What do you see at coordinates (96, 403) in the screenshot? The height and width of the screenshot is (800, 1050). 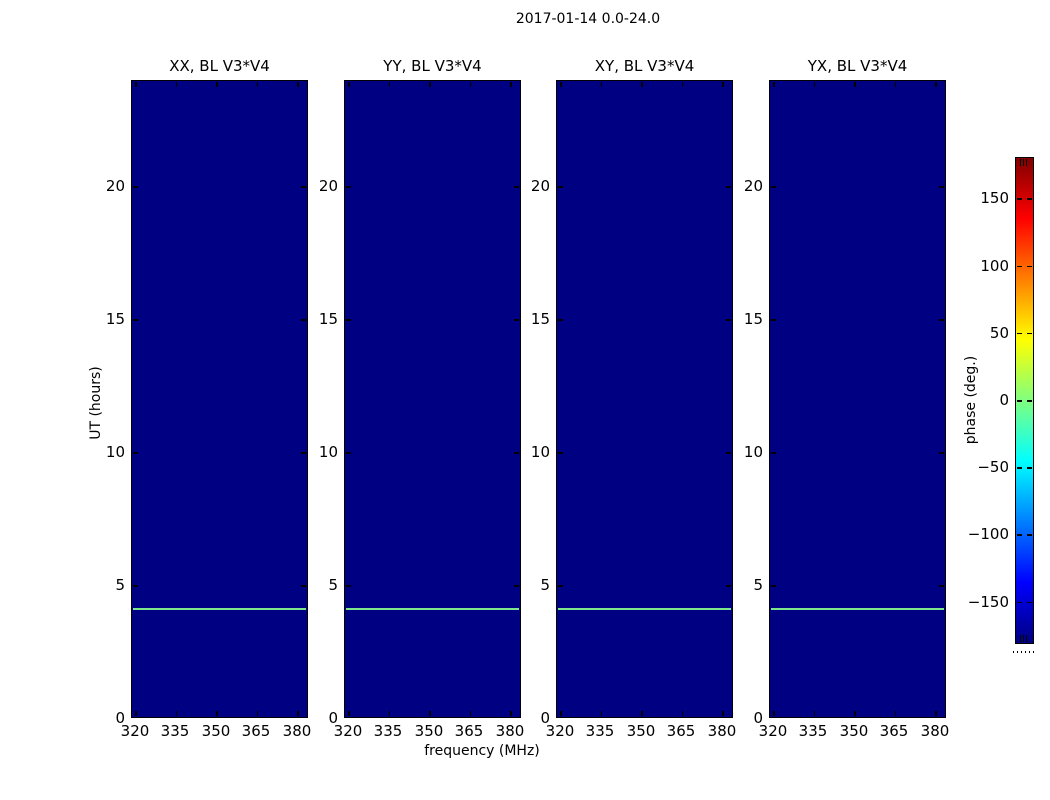 I see `y-axis-label: UT (hours)` at bounding box center [96, 403].